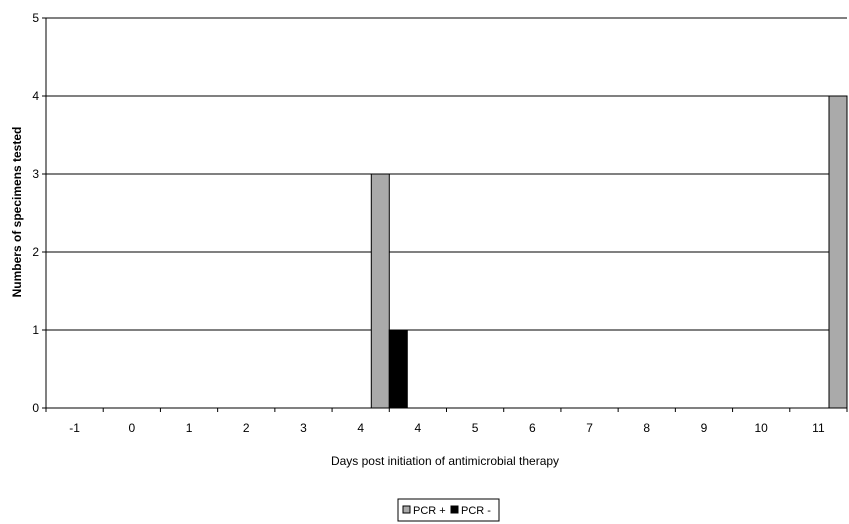 The height and width of the screenshot is (524, 849). I want to click on y-tick-label: 5, so click(35, 18).